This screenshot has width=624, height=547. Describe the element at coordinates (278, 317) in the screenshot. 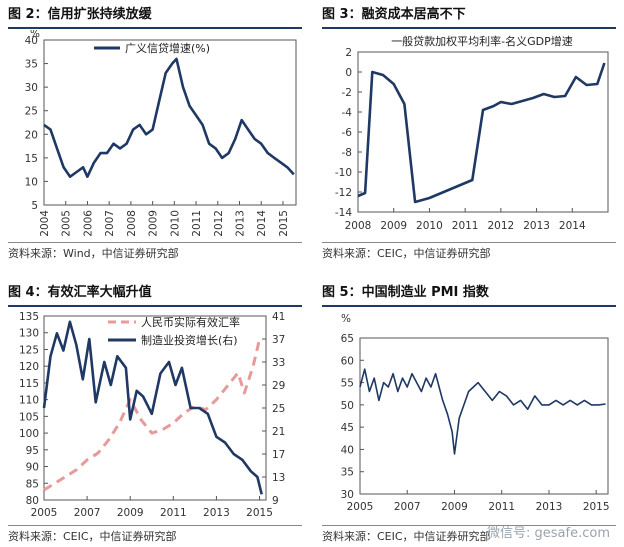

I see `y-right-tick-label: 41` at that location.